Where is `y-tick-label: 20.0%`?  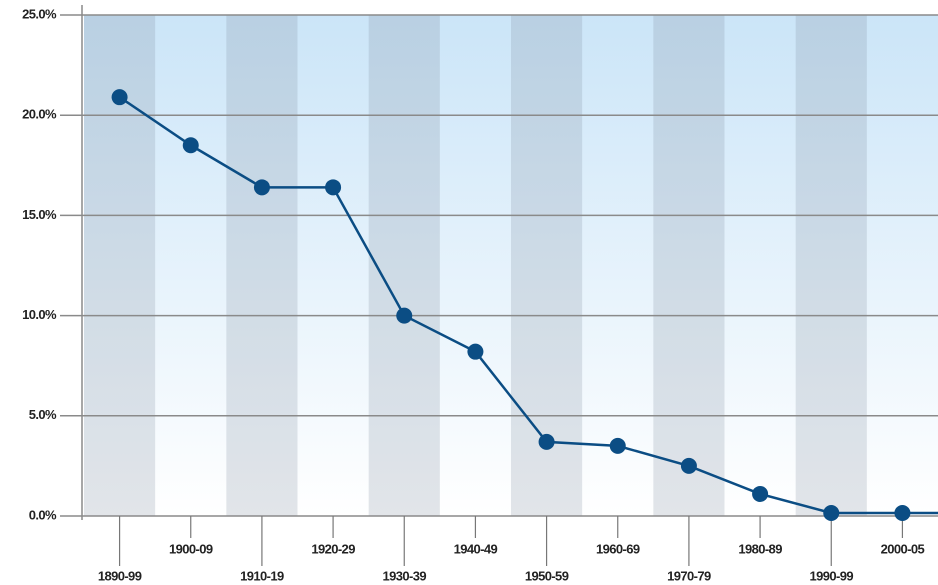
y-tick-label: 20.0% is located at coordinates (39, 114).